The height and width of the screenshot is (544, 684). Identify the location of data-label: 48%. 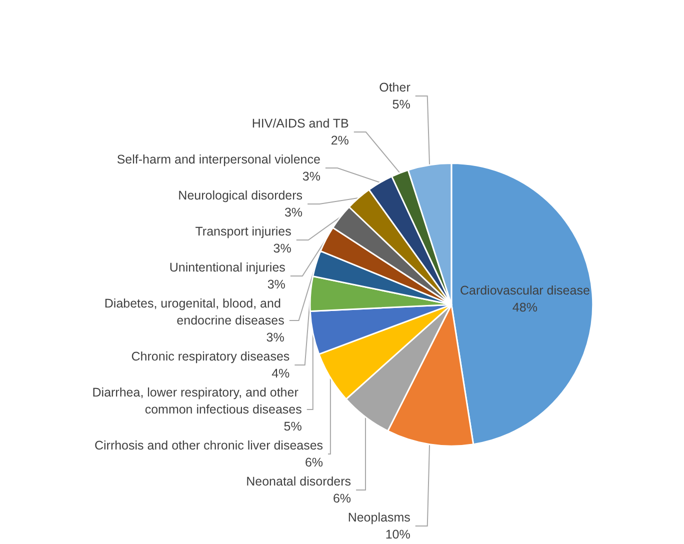
(525, 307).